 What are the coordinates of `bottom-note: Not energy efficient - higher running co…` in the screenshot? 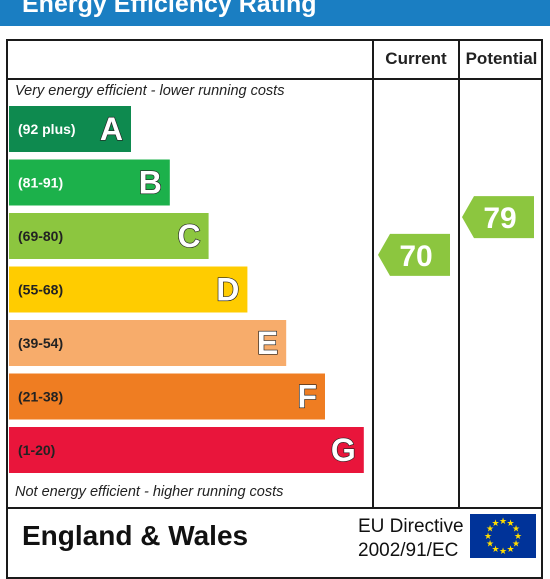 It's located at (149, 492).